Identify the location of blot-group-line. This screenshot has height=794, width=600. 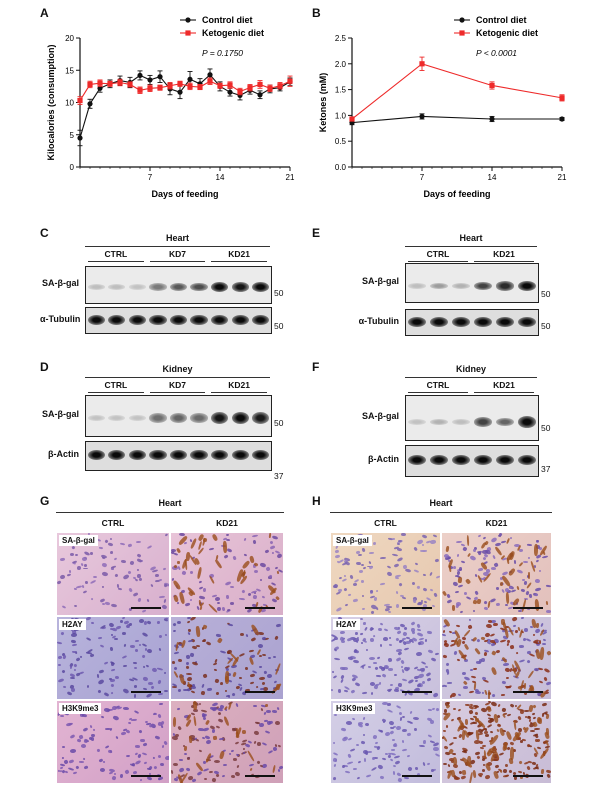
(504, 261).